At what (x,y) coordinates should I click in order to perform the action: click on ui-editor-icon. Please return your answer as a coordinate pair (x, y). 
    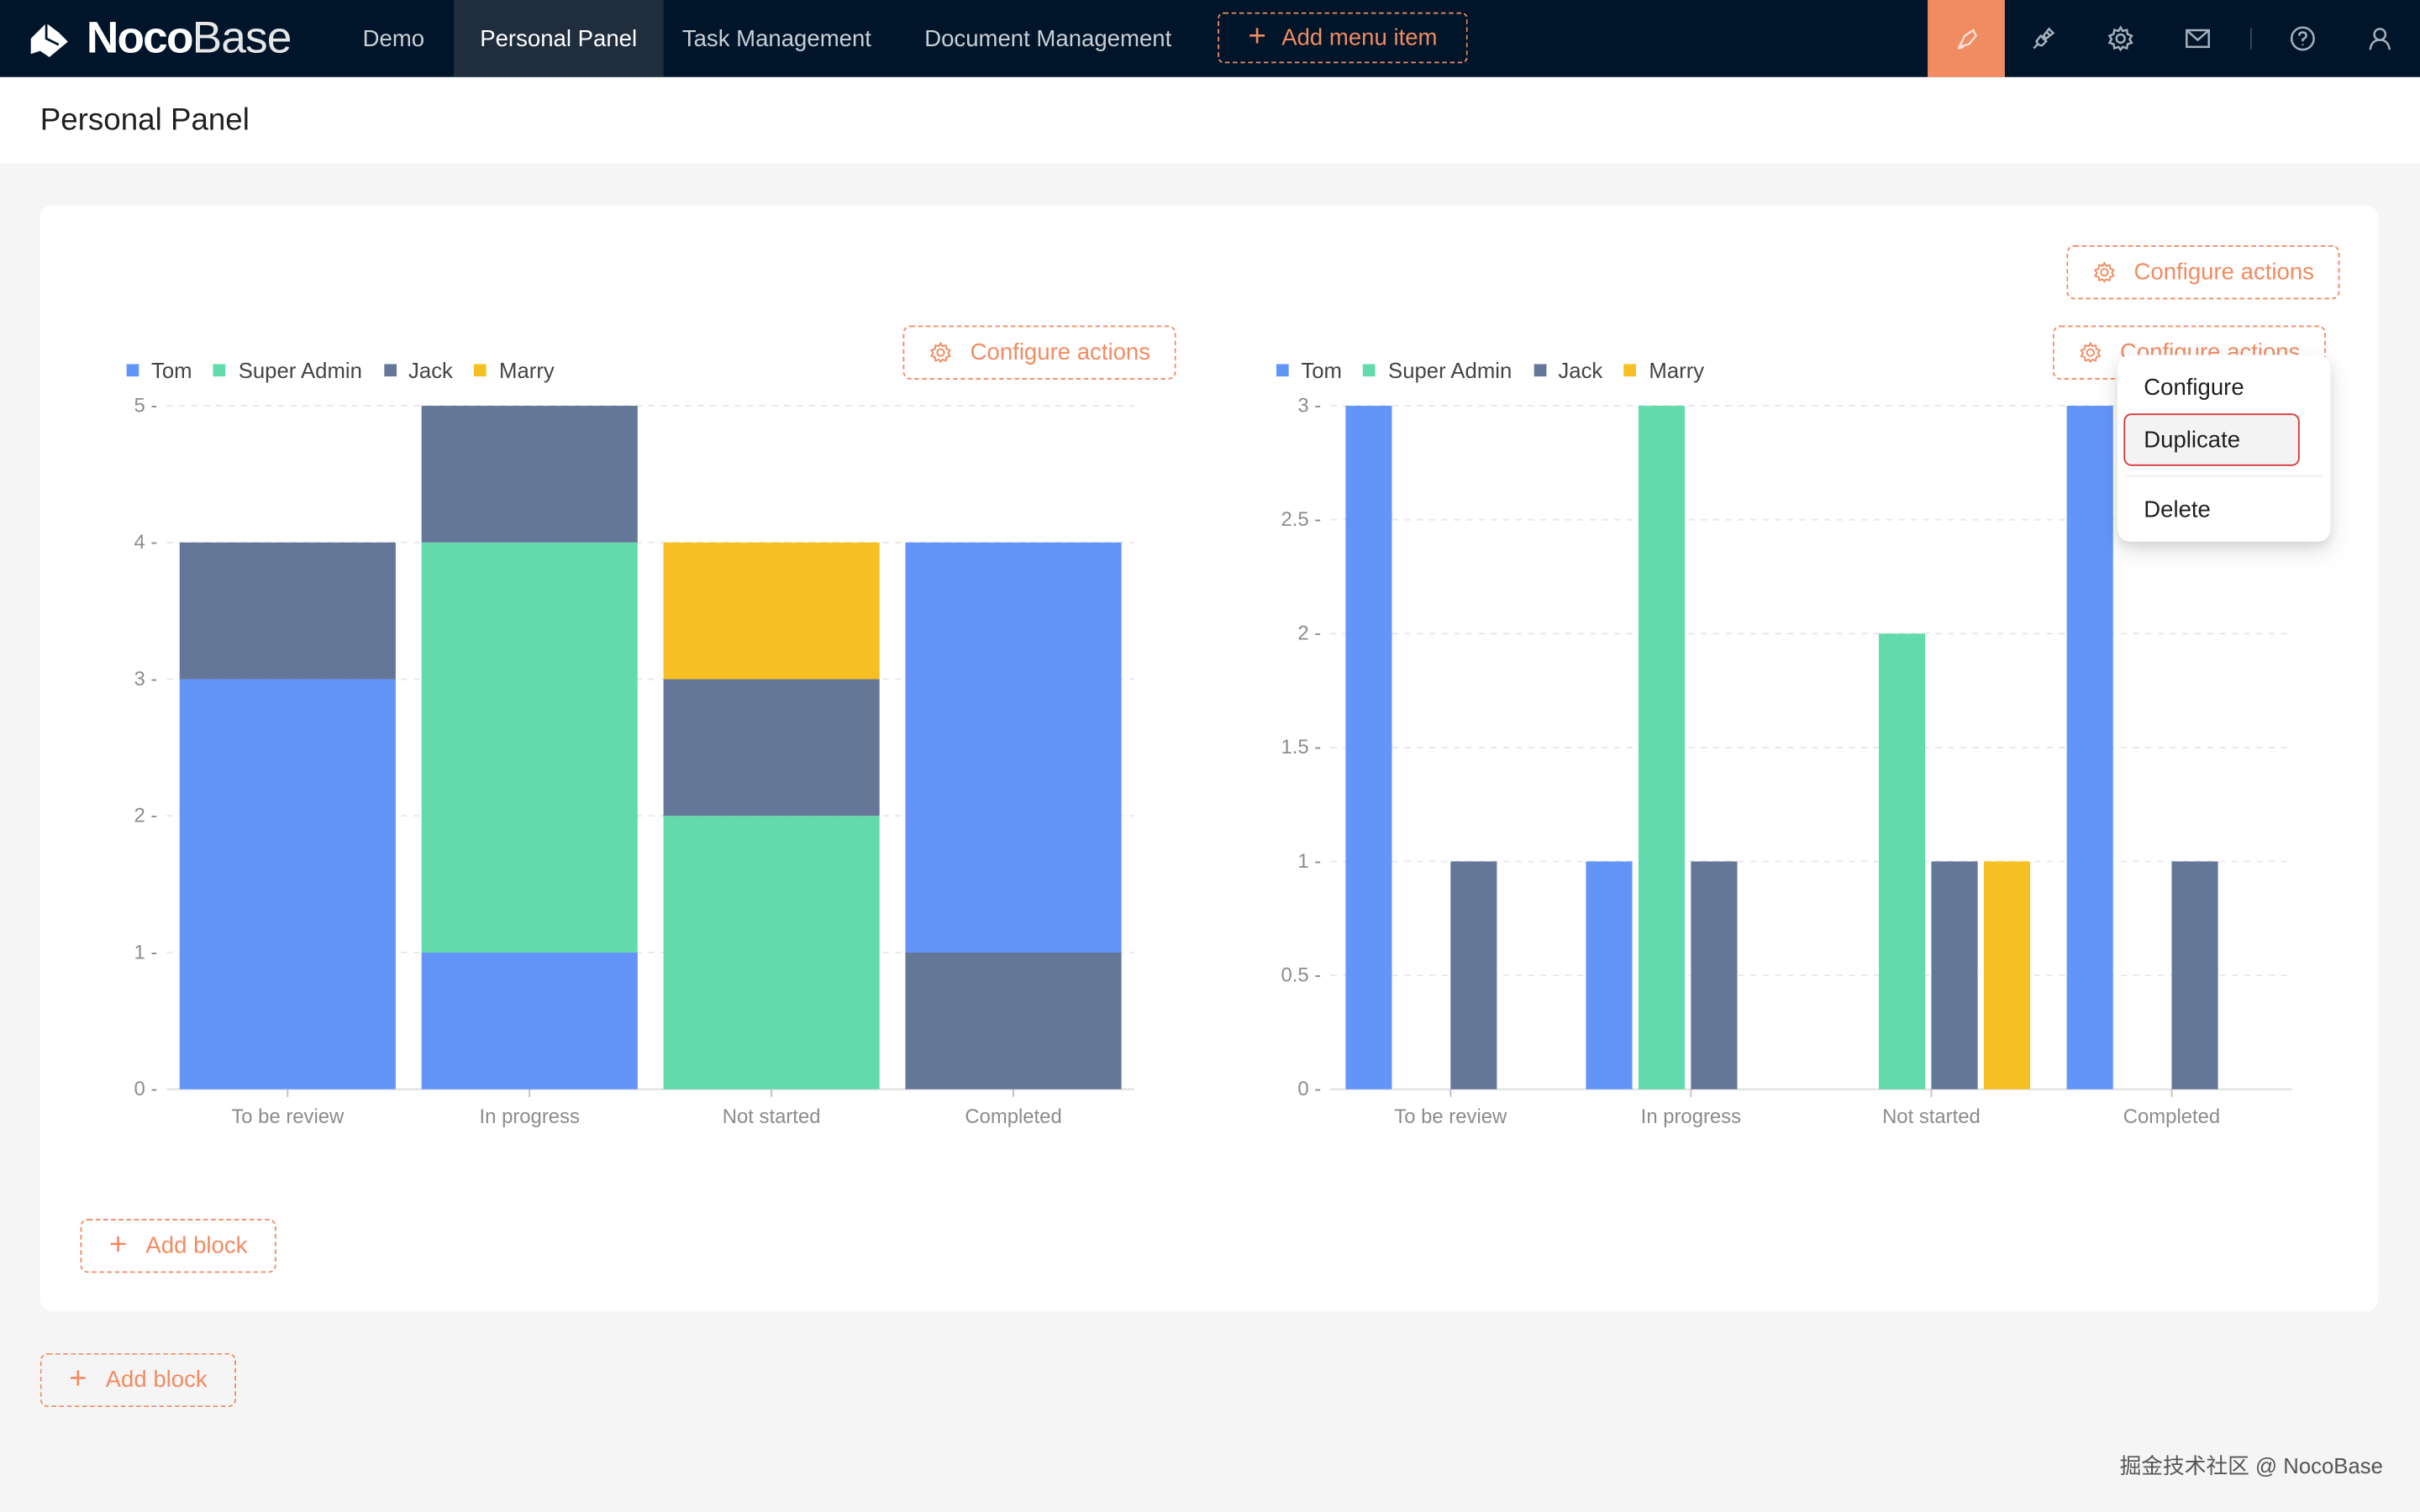
    Looking at the image, I should click on (1968, 39).